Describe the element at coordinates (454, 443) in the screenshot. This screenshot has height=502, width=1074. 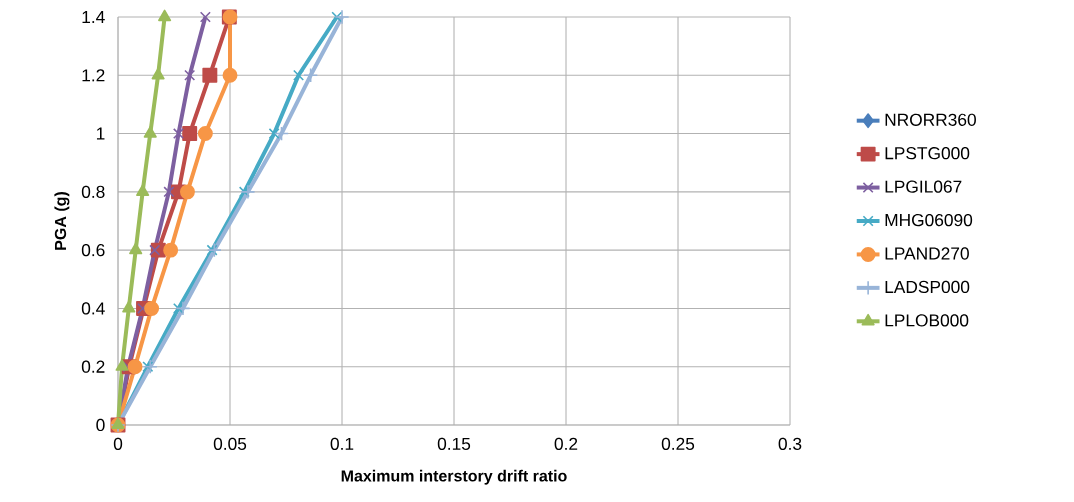
I see `x-tick-label: 0.15` at that location.